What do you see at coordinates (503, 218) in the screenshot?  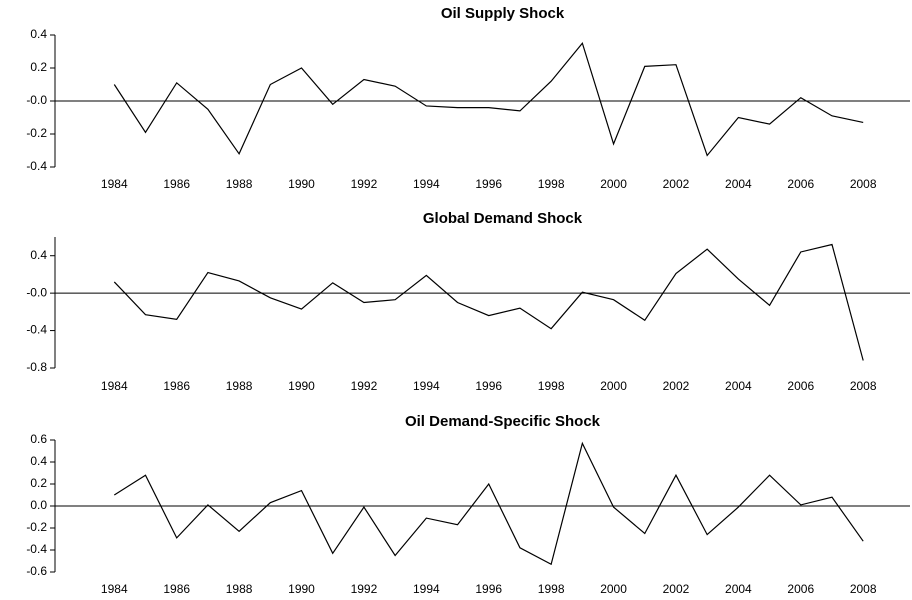 I see `chart-title: Global Demand Shock` at bounding box center [503, 218].